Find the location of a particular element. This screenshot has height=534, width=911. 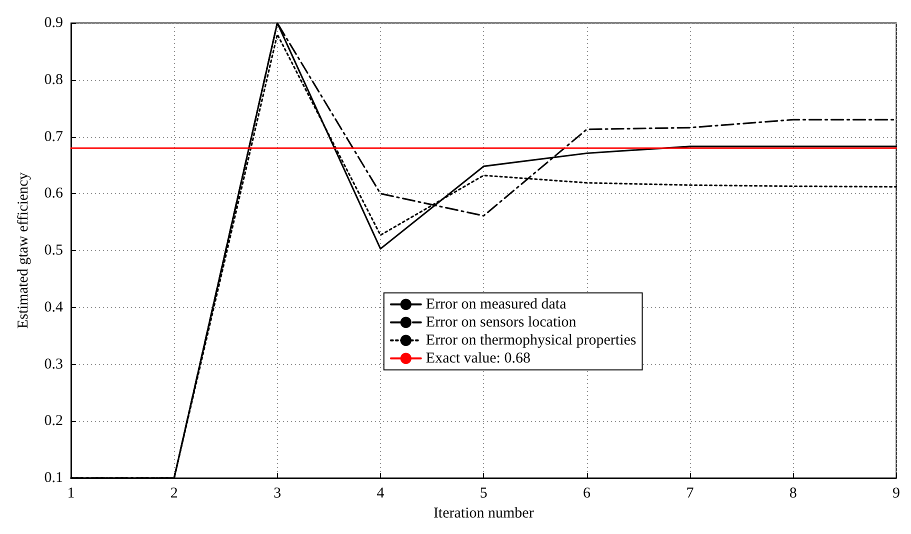

x-tick-label: 6 is located at coordinates (587, 494).